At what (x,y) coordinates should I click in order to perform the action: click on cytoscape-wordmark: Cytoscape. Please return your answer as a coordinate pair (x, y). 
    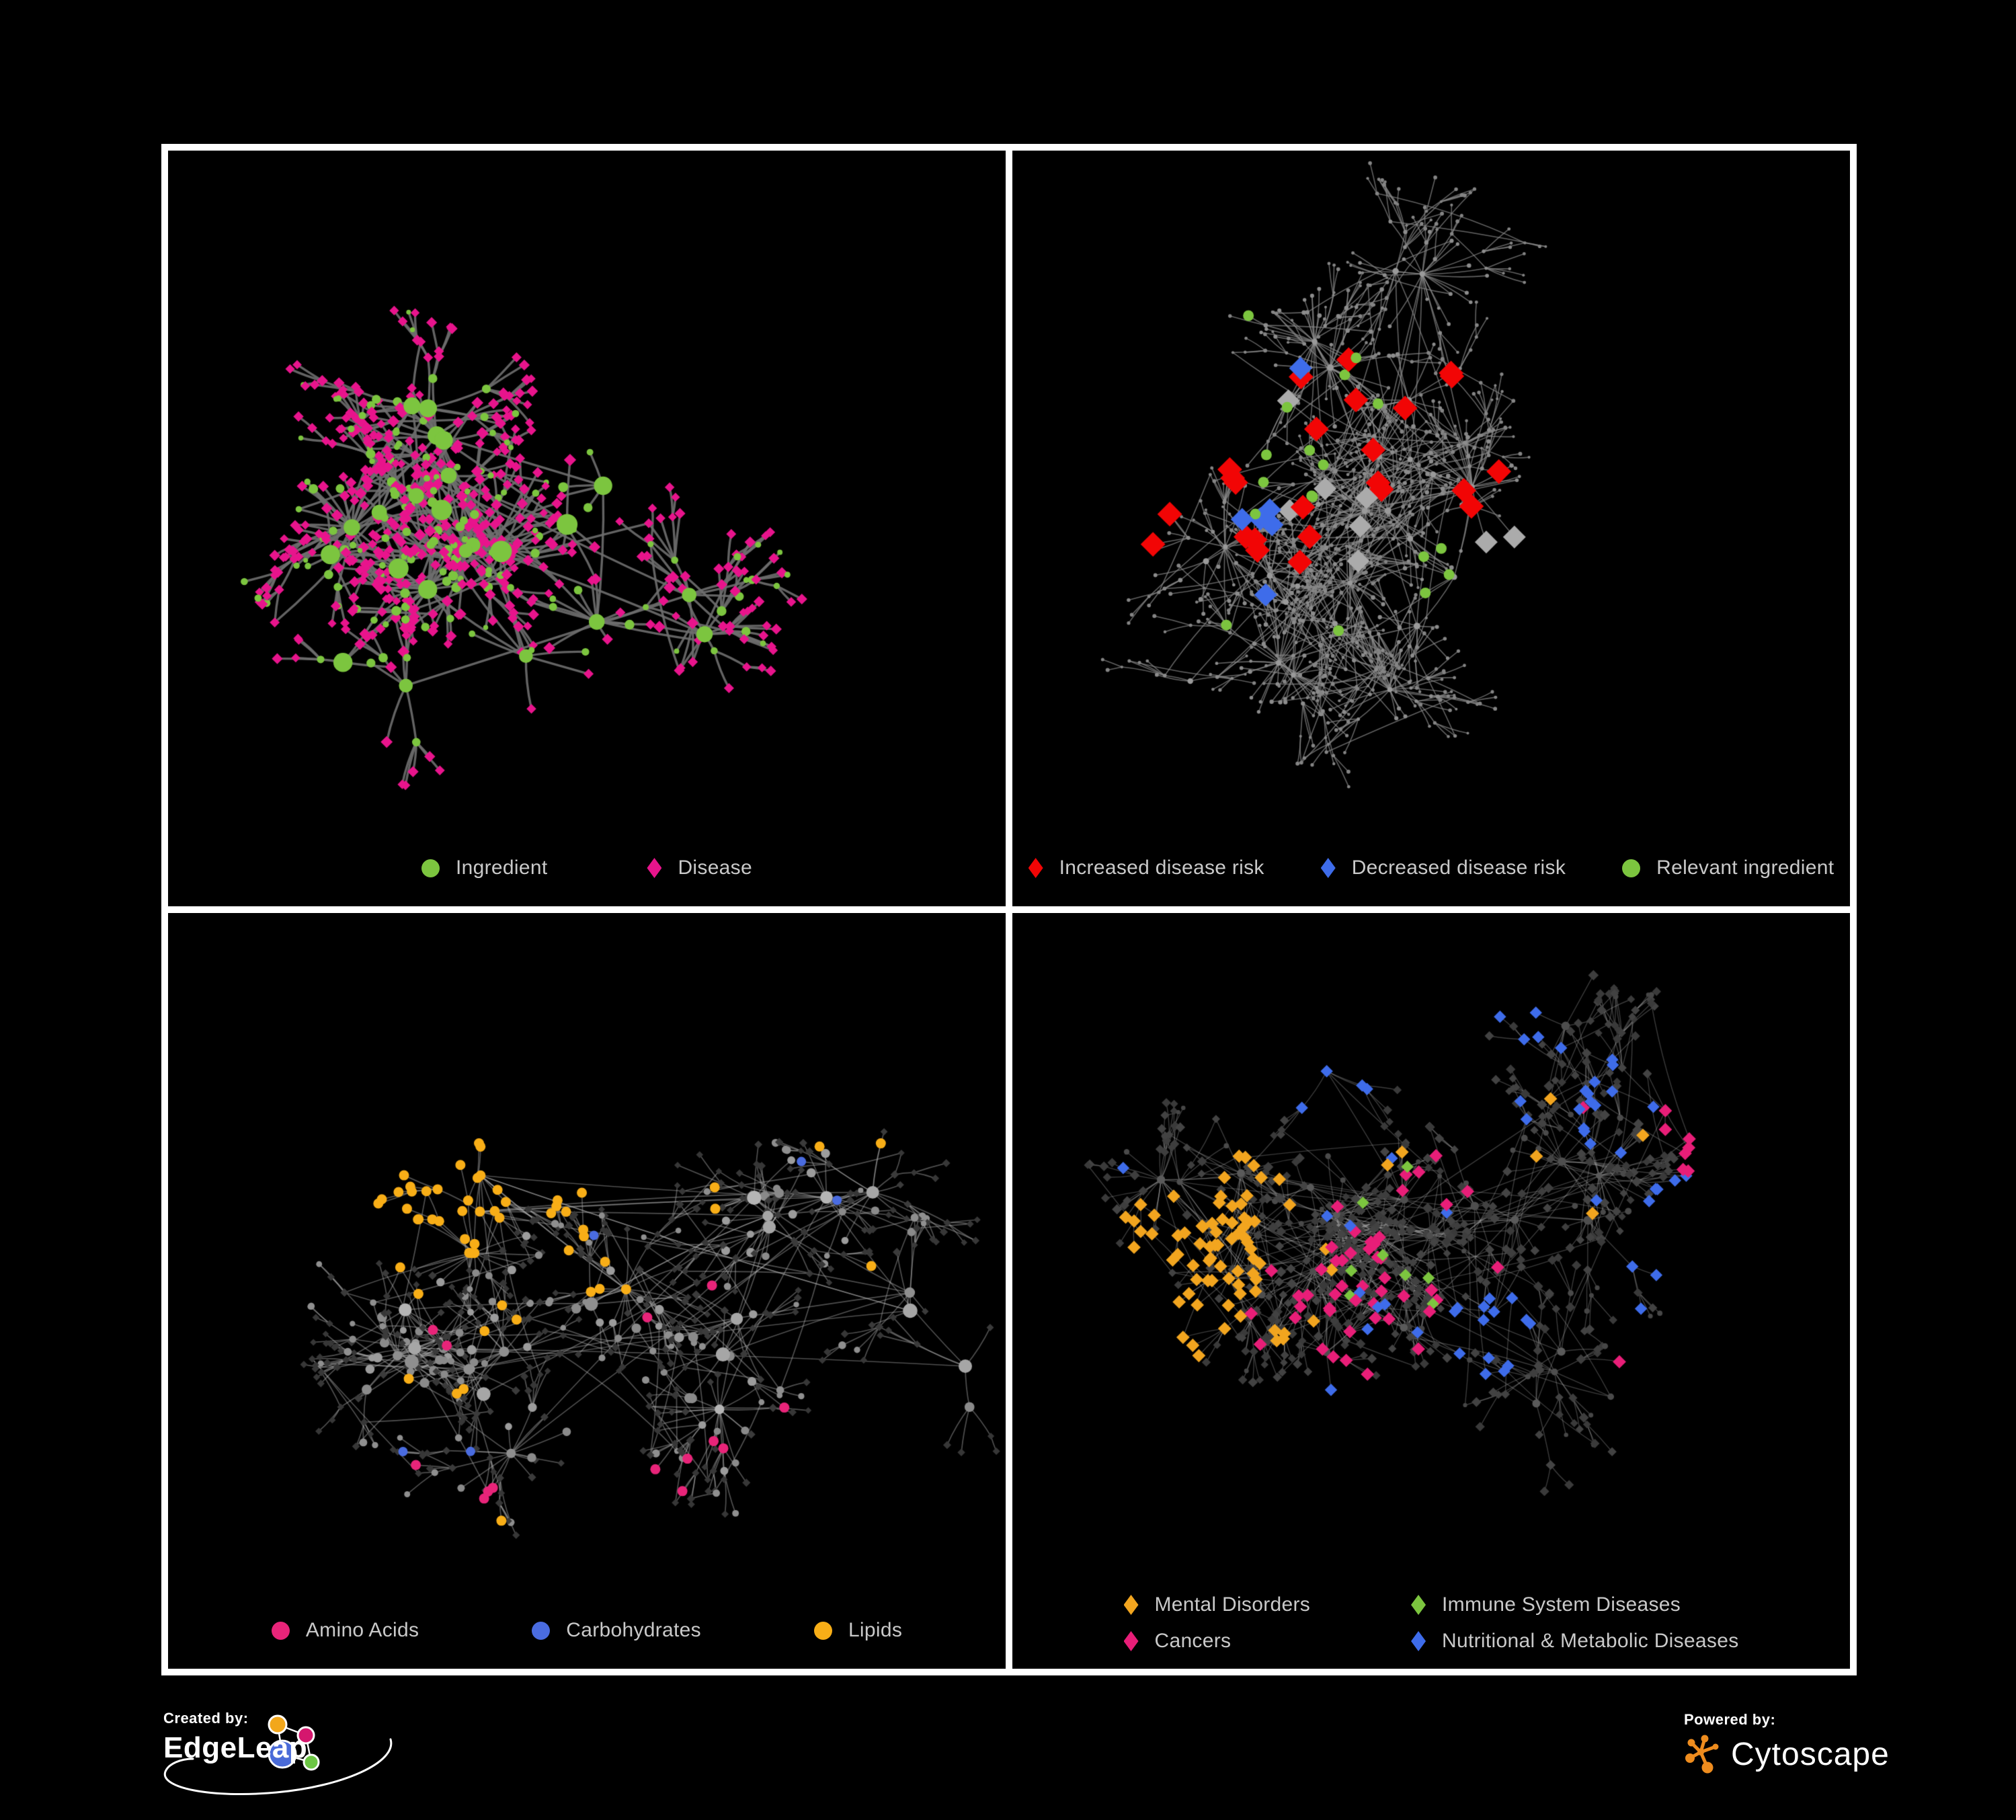
    Looking at the image, I should click on (1810, 1754).